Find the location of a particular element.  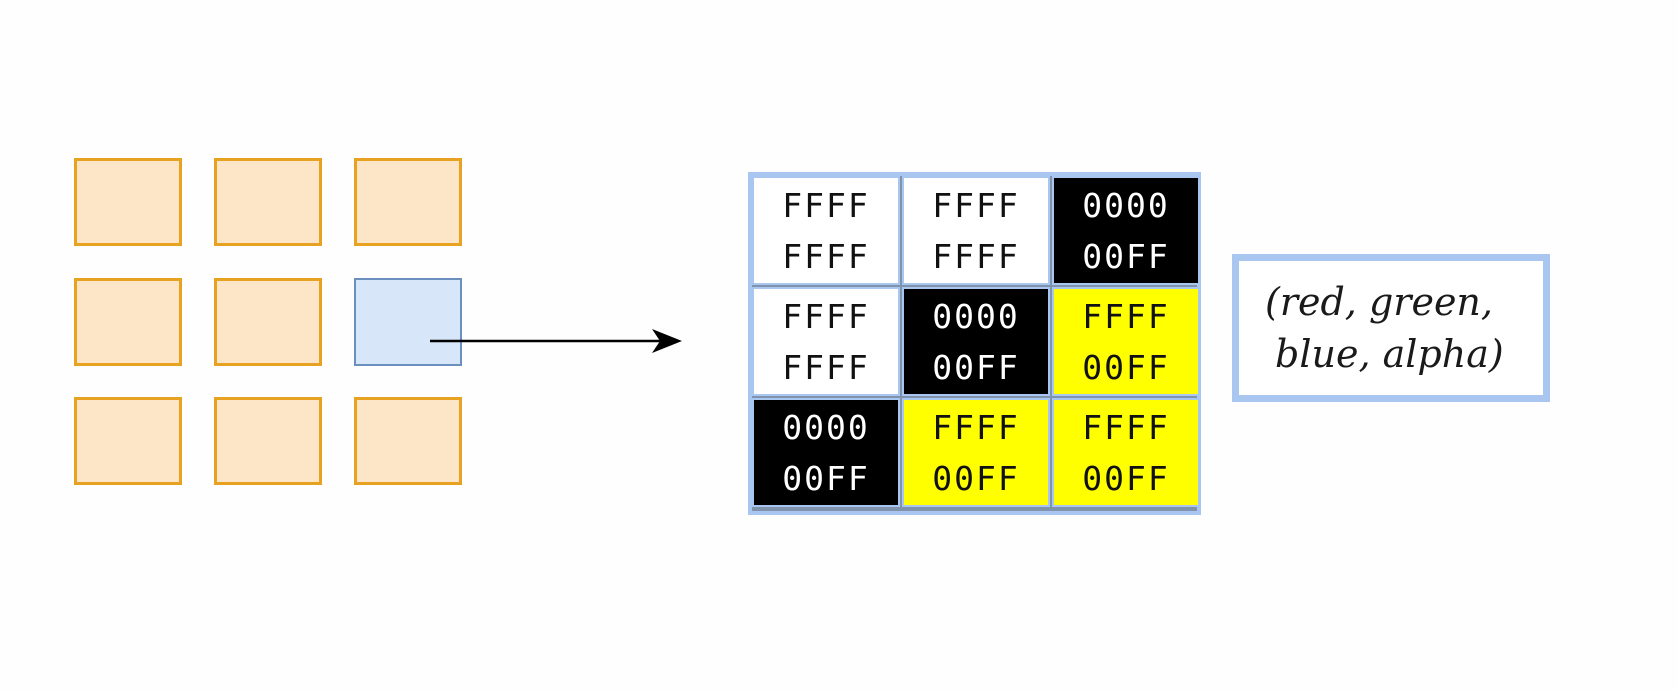

arrow-right-icon is located at coordinates (556, 341).